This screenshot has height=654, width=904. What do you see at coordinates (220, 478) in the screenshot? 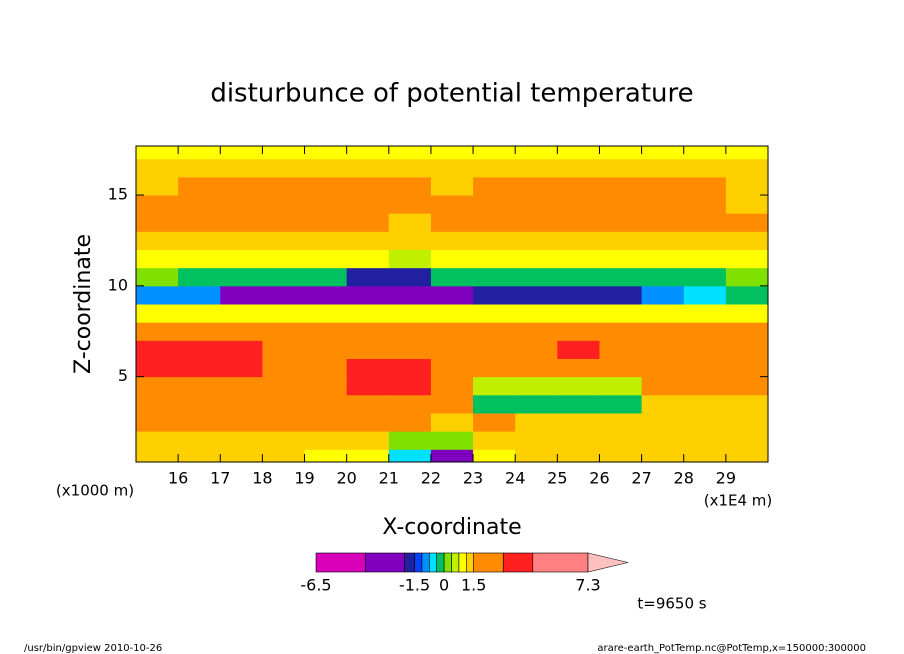
I see `x-tick-label: 17` at bounding box center [220, 478].